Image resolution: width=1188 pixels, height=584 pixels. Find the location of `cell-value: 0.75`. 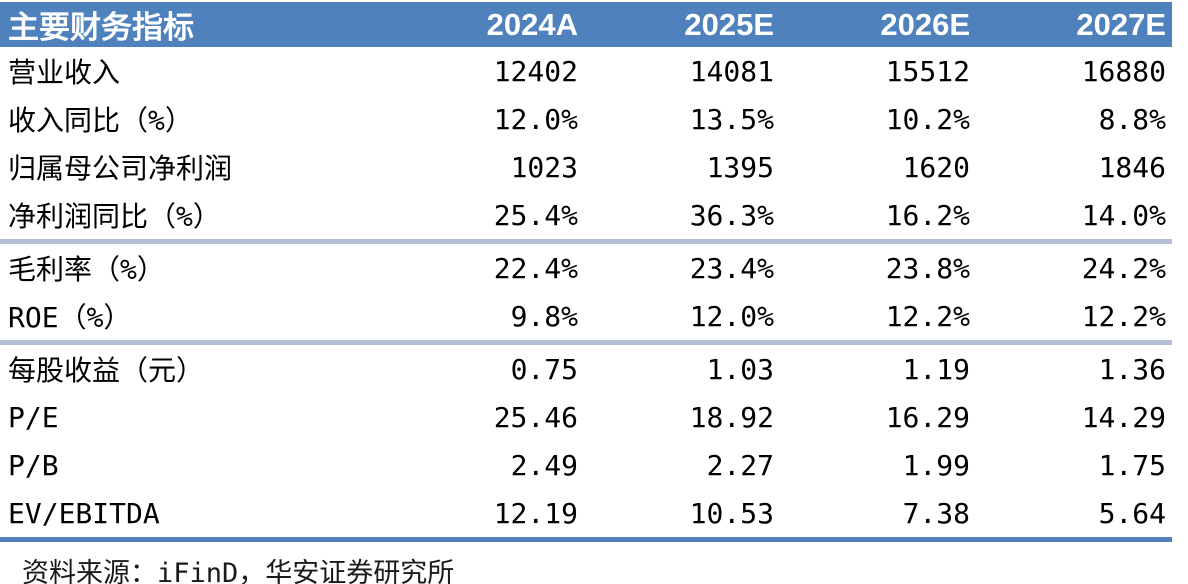

cell-value: 0.75 is located at coordinates (544, 369).